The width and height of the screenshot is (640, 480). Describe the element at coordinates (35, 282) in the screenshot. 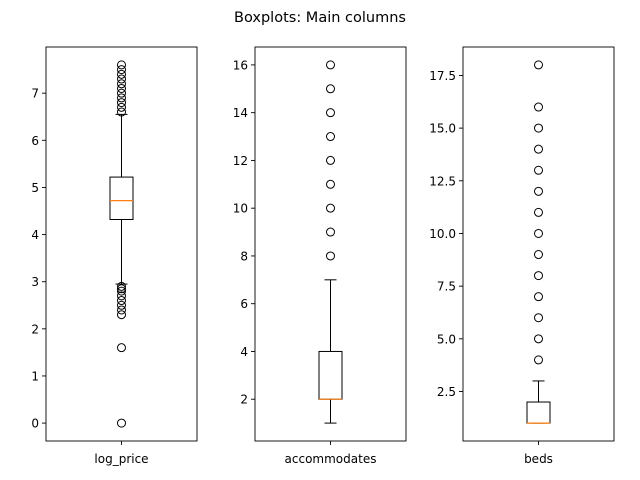

I see `y-tick-label: 3` at that location.